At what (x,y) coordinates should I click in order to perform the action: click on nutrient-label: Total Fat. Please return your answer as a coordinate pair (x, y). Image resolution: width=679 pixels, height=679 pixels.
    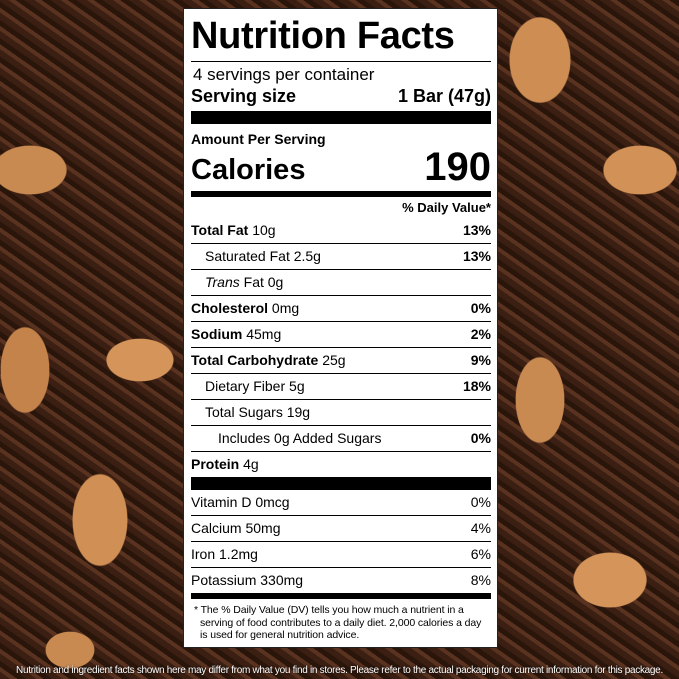
    Looking at the image, I should click on (220, 230).